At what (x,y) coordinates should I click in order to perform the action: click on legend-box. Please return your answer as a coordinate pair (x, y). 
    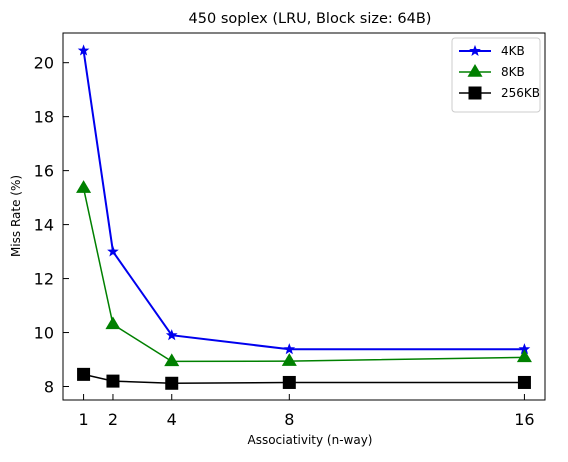
    Looking at the image, I should click on (496, 75).